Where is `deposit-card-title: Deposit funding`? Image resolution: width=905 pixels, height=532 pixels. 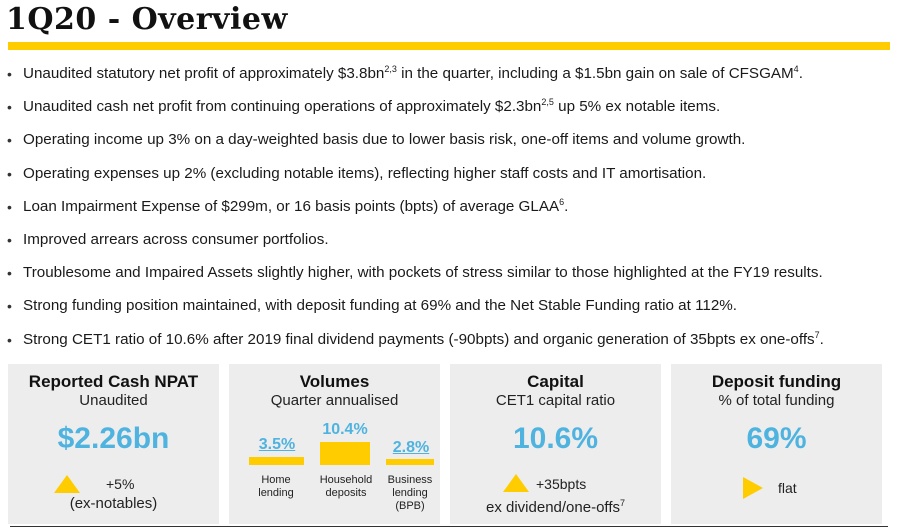 deposit-card-title: Deposit funding is located at coordinates (776, 381).